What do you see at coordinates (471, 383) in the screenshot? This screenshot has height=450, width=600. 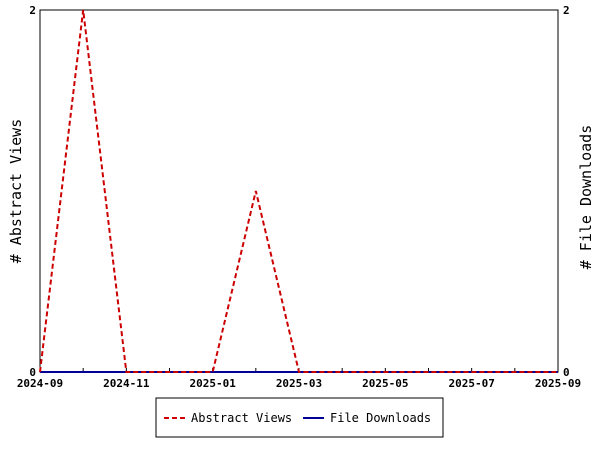 I see `x-tick-label: 2025-07` at bounding box center [471, 383].